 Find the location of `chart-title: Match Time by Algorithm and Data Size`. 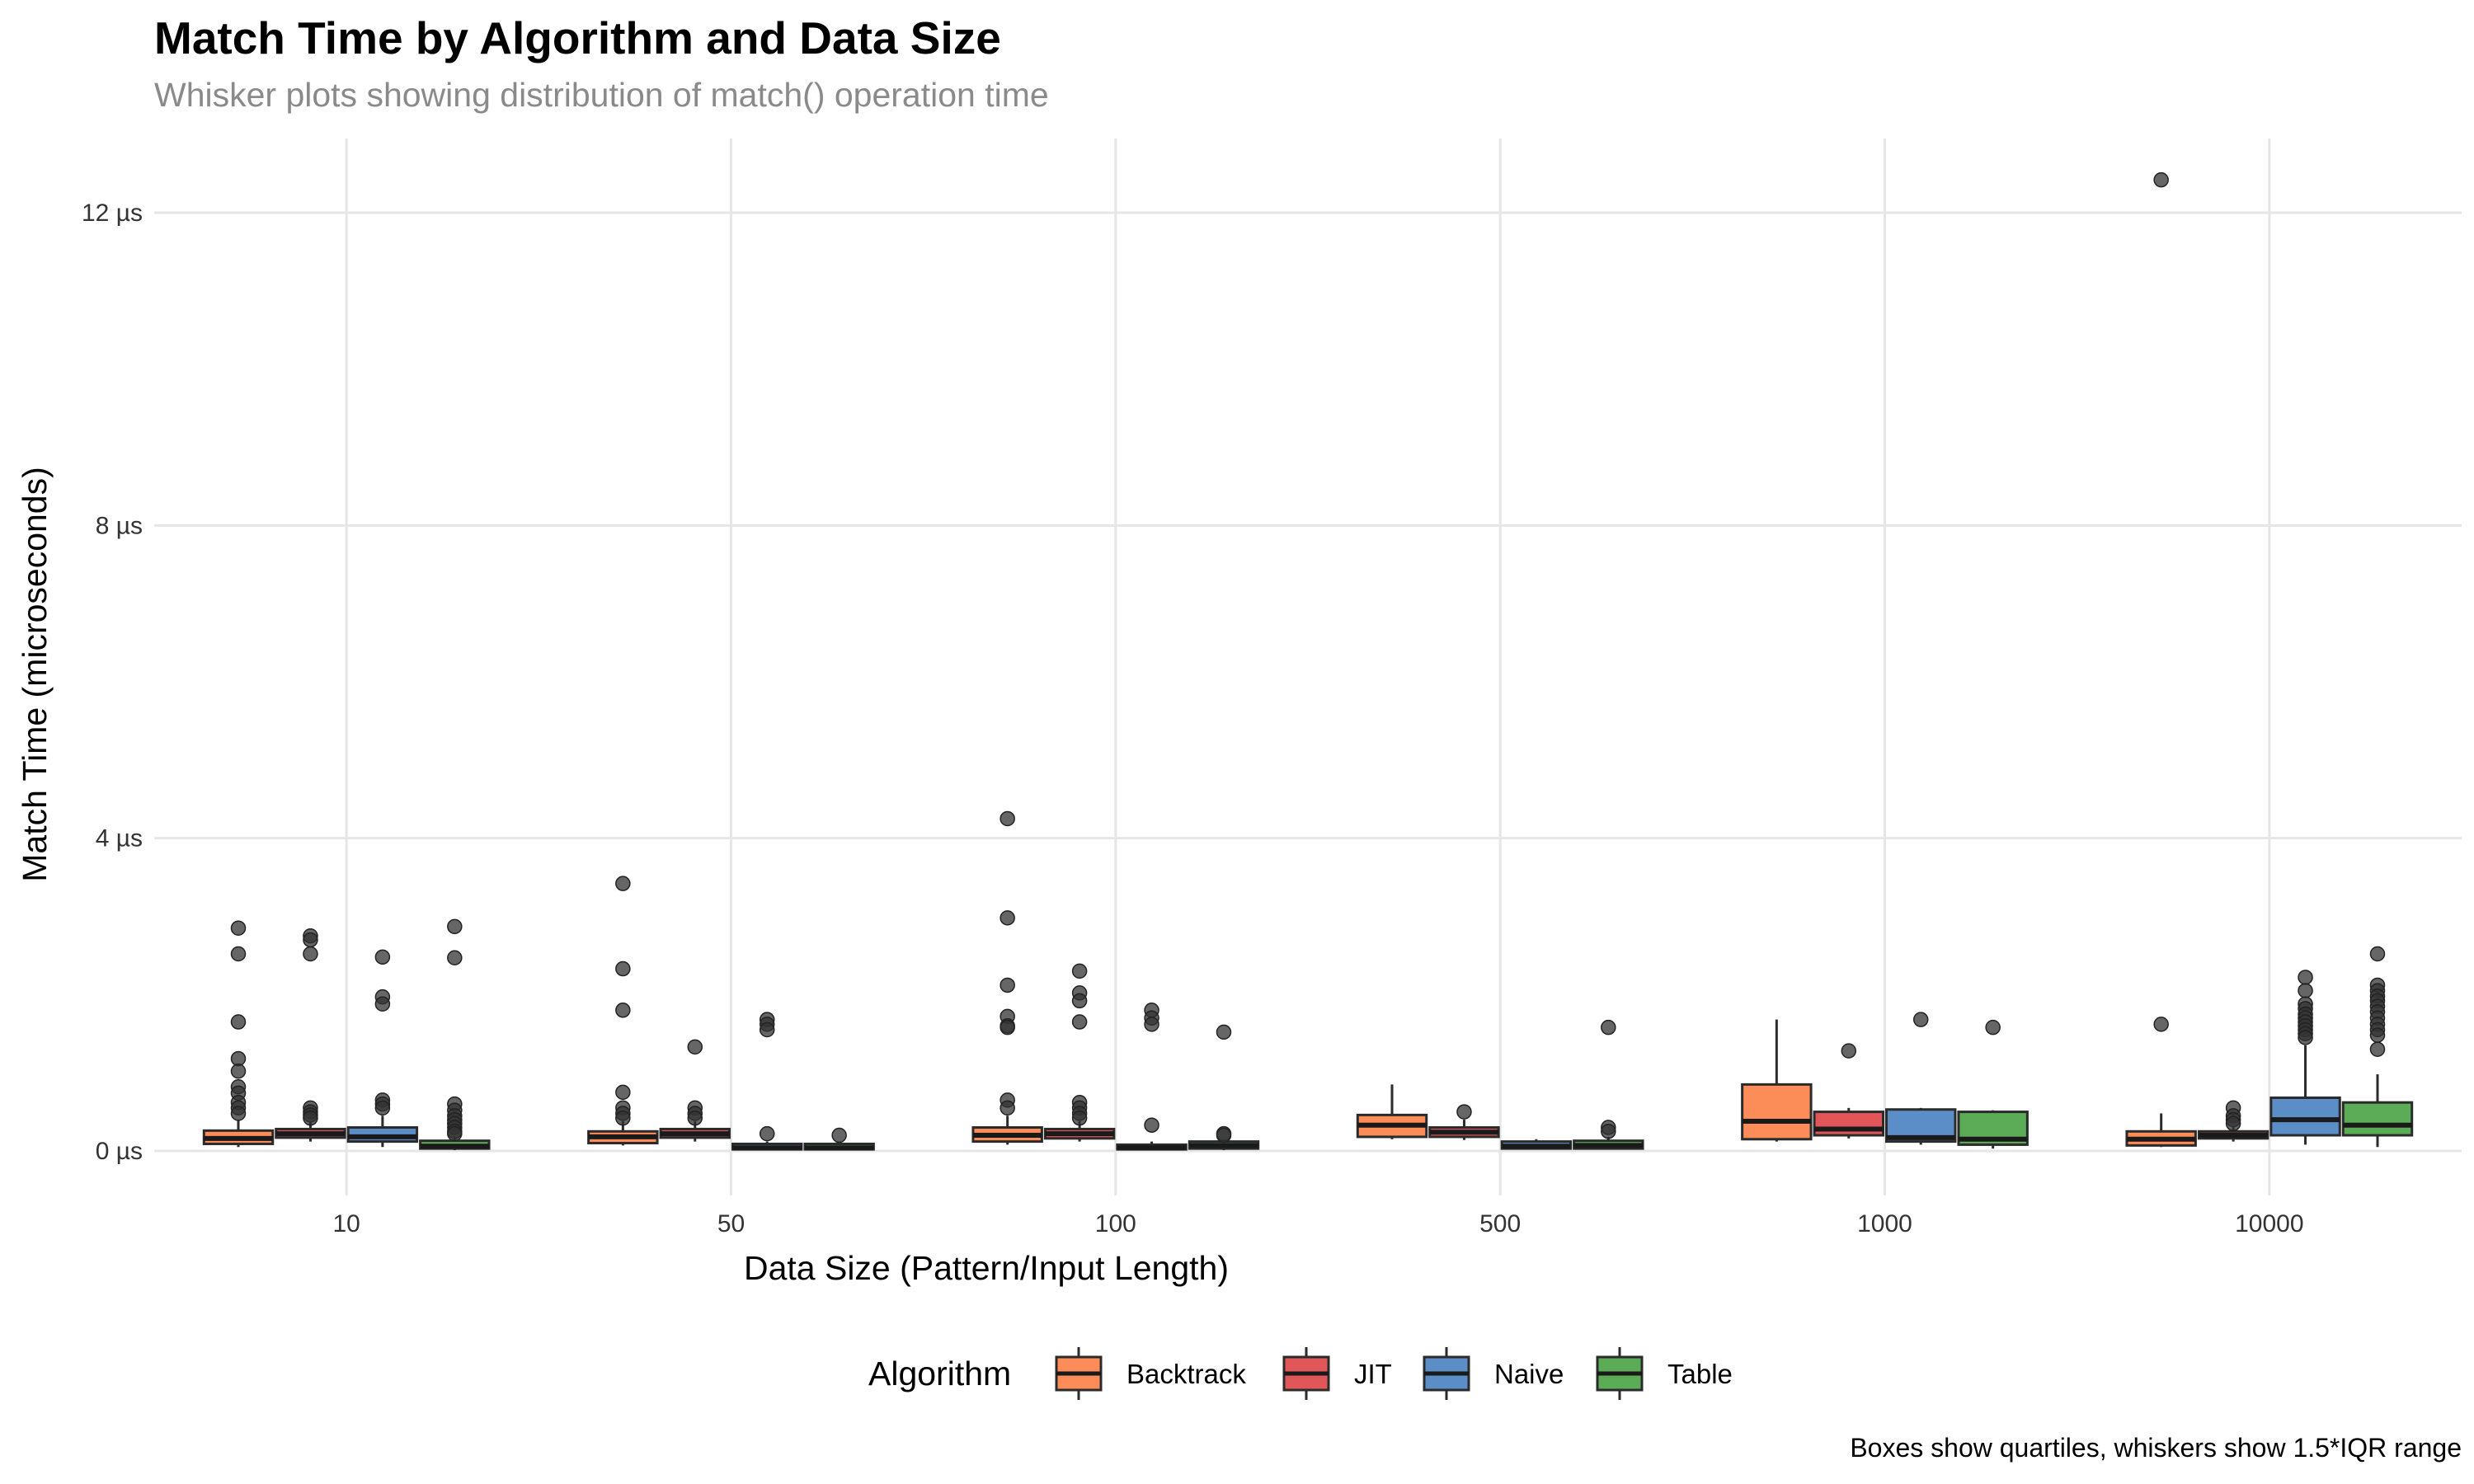

chart-title: Match Time by Algorithm and Data Size is located at coordinates (577, 37).